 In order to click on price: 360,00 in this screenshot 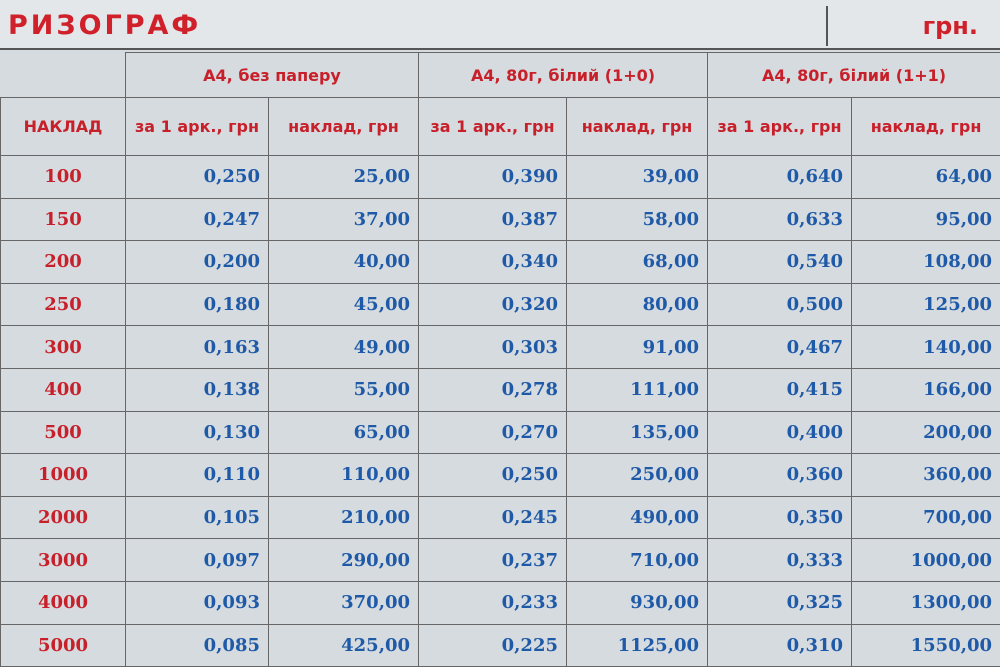, I will do `click(925, 475)`.